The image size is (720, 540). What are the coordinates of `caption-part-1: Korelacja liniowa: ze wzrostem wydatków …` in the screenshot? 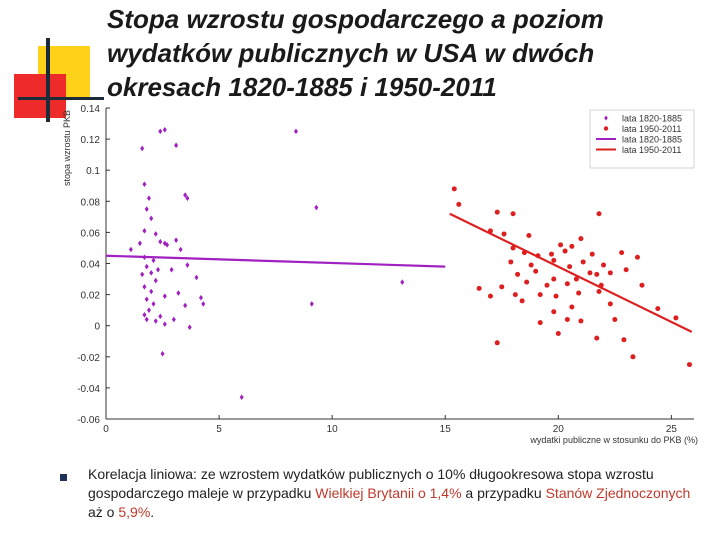 It's located at (371, 483).